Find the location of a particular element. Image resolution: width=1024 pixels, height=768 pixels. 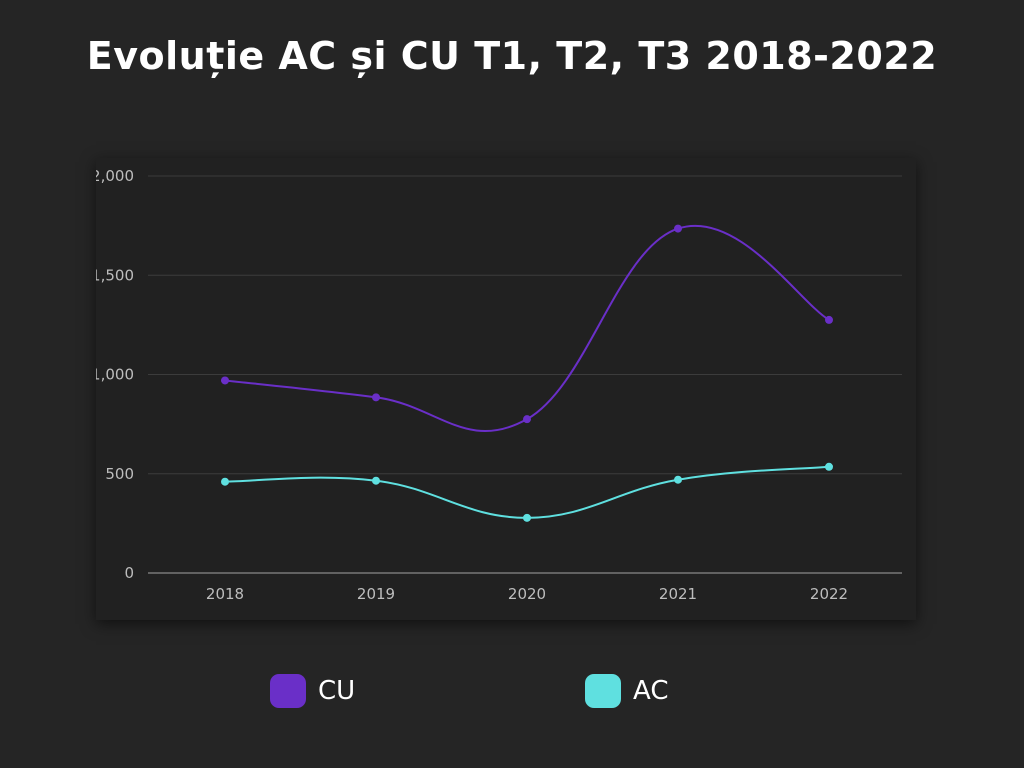

y-tick-label: 0 is located at coordinates (129, 573).